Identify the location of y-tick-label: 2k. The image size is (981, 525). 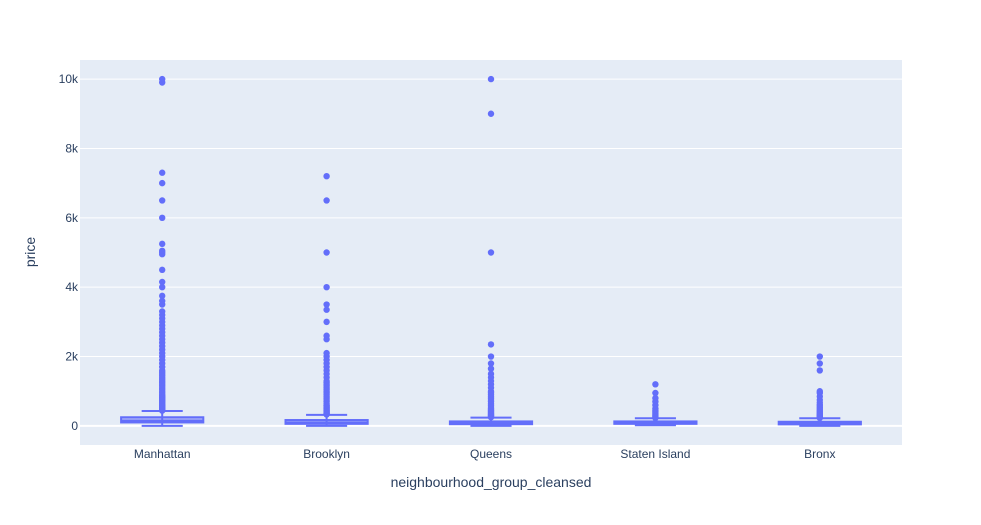
(72, 357).